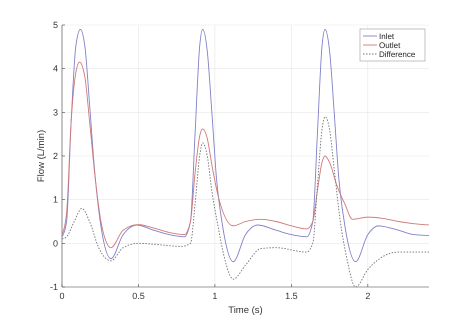  What do you see at coordinates (245, 310) in the screenshot?
I see `x-axis-title: Time (s)` at bounding box center [245, 310].